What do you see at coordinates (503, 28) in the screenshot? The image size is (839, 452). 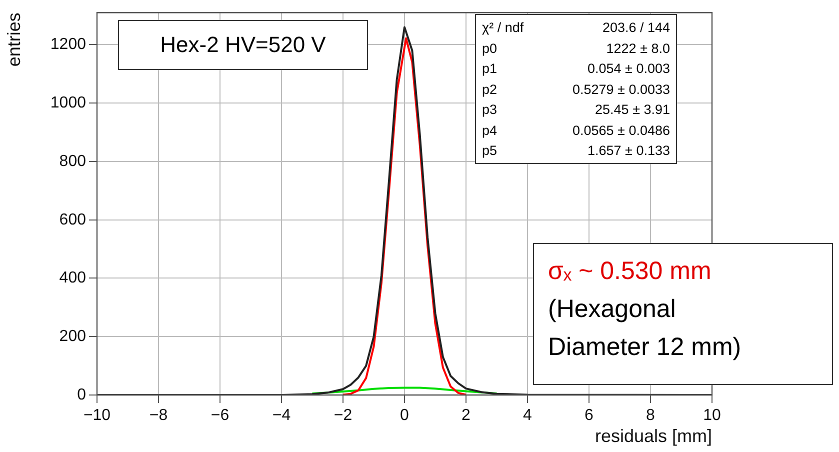 I see `annotation: χ² / ndf` at bounding box center [503, 28].